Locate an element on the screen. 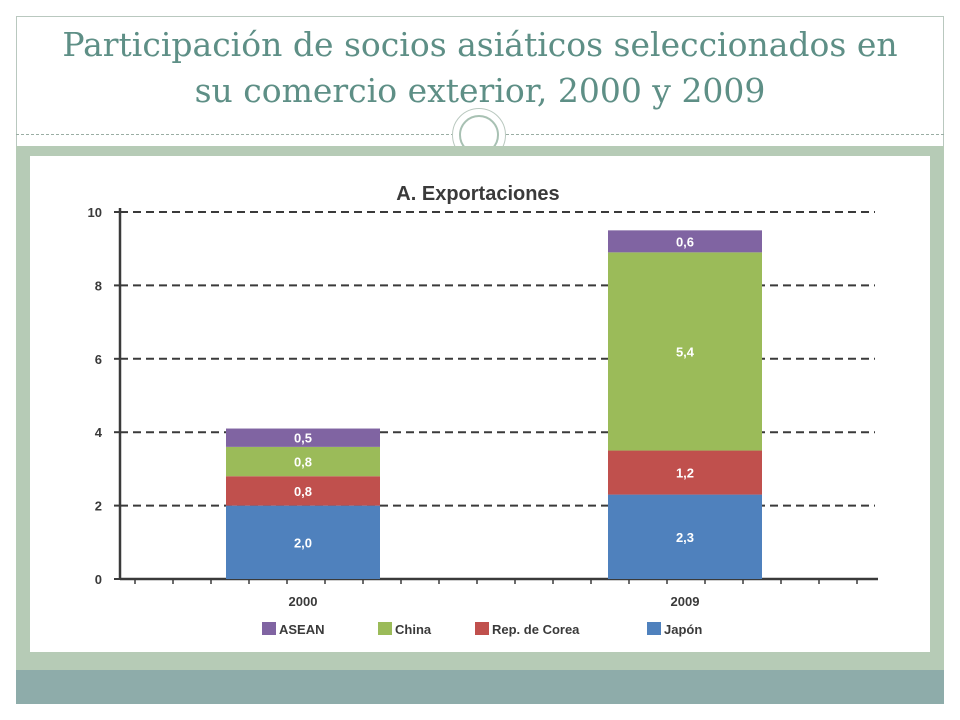 The height and width of the screenshot is (720, 960). title-line-2: su comercio exterior, 2000 y 2009 is located at coordinates (480, 90).